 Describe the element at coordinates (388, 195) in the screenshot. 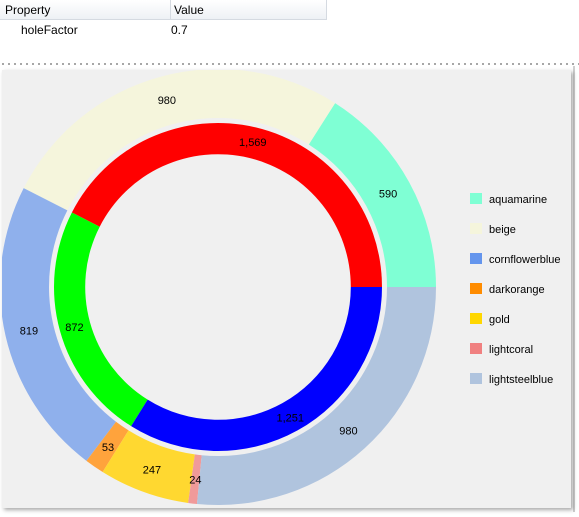

I see `outer-slice-label: 590` at that location.